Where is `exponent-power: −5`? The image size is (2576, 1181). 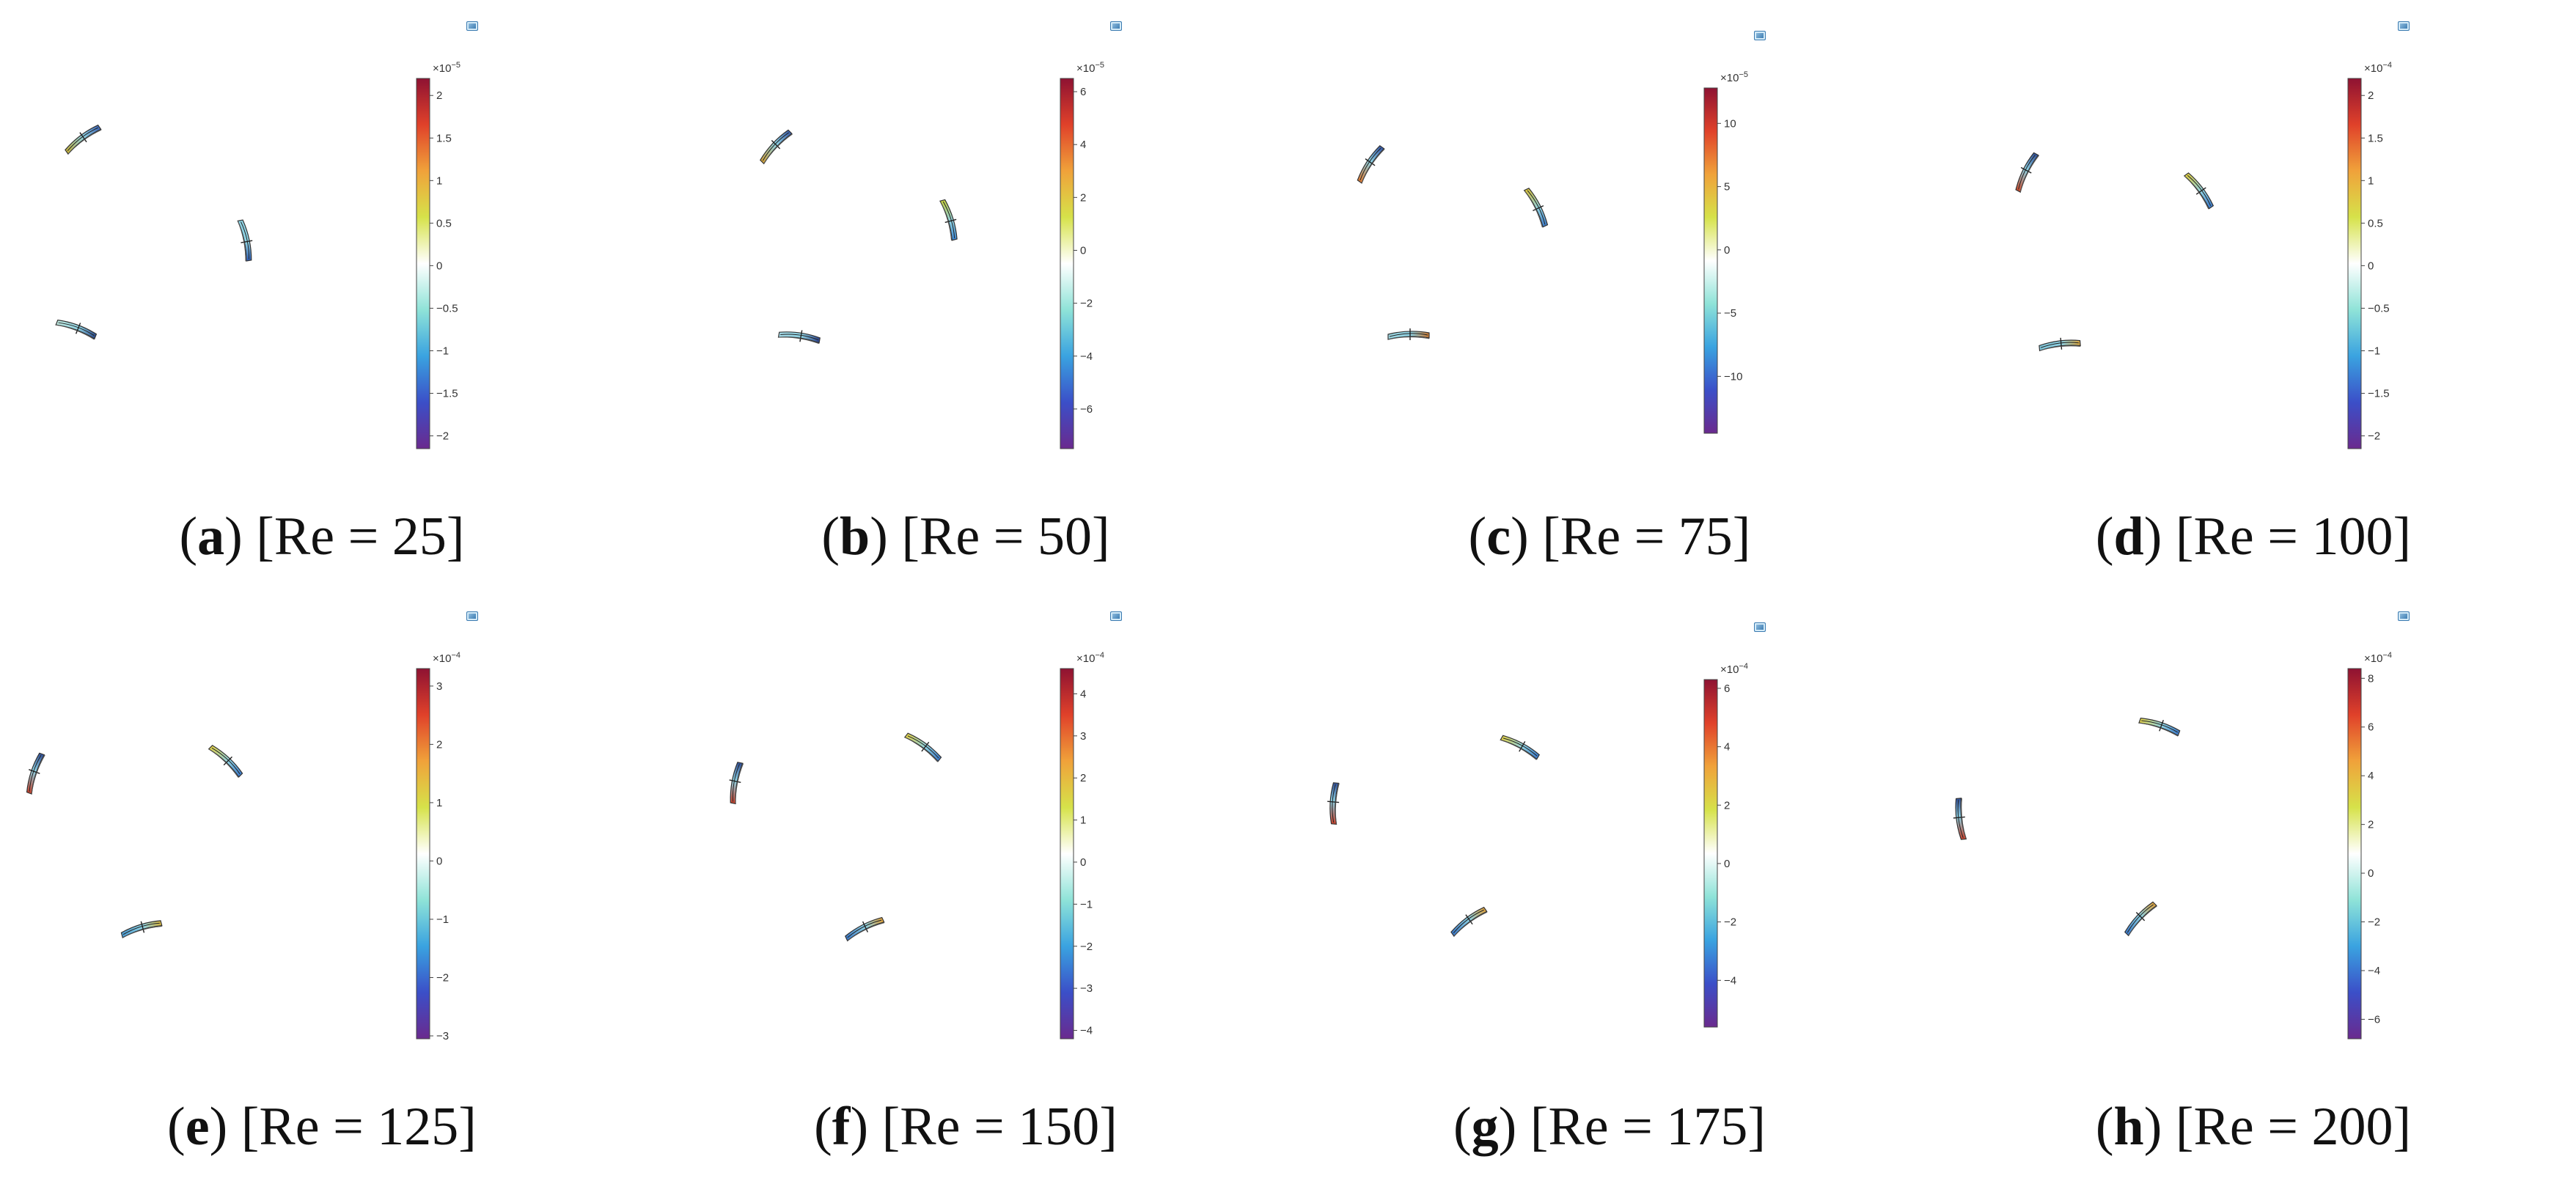 exponent-power: −5 is located at coordinates (455, 65).